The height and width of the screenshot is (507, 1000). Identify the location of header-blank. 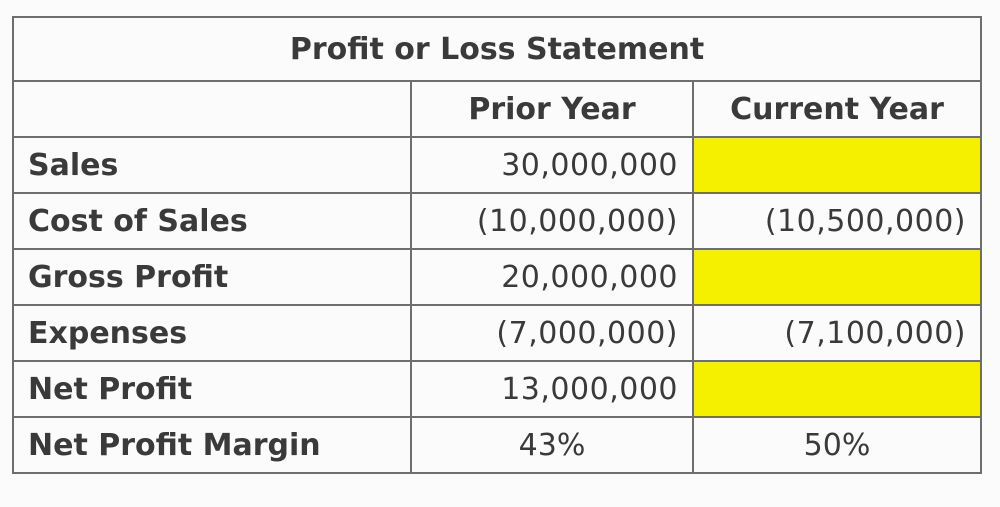
(212, 109).